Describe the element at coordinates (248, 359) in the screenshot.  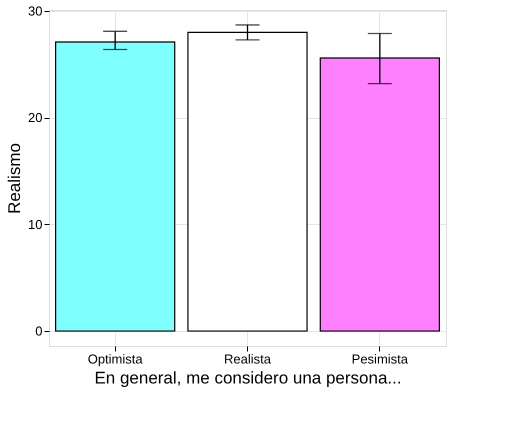
I see `x-tick-label: Realista` at that location.